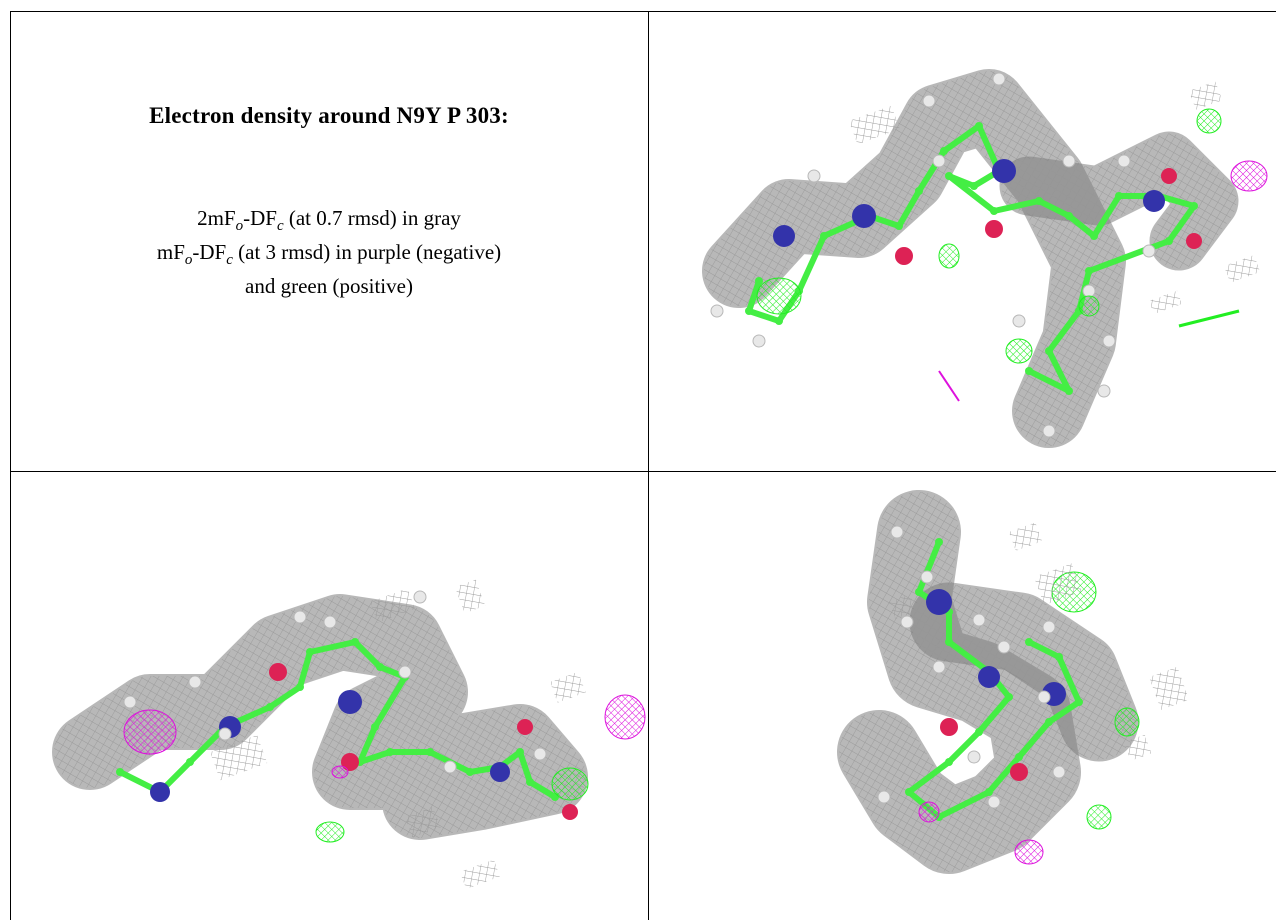 This screenshot has height=920, width=1276. I want to click on figure-title: Electron density around N9Y P 303:, so click(329, 115).